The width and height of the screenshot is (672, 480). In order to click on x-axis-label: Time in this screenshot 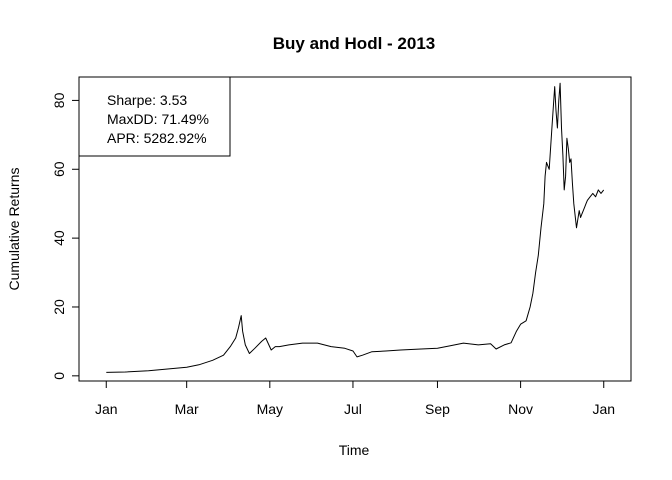, I will do `click(354, 450)`.